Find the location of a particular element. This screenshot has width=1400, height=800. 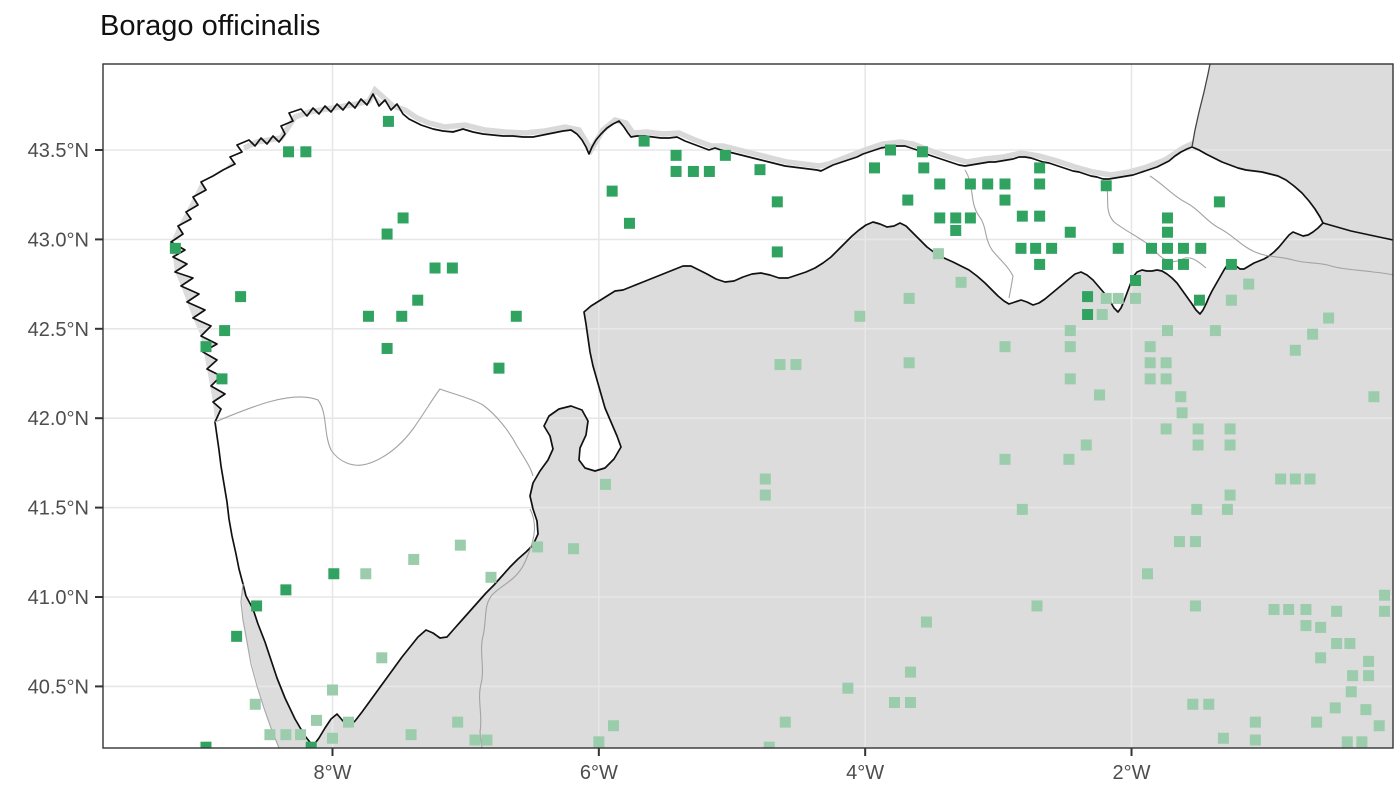

navarre-border-line is located at coordinates (1271, 225).